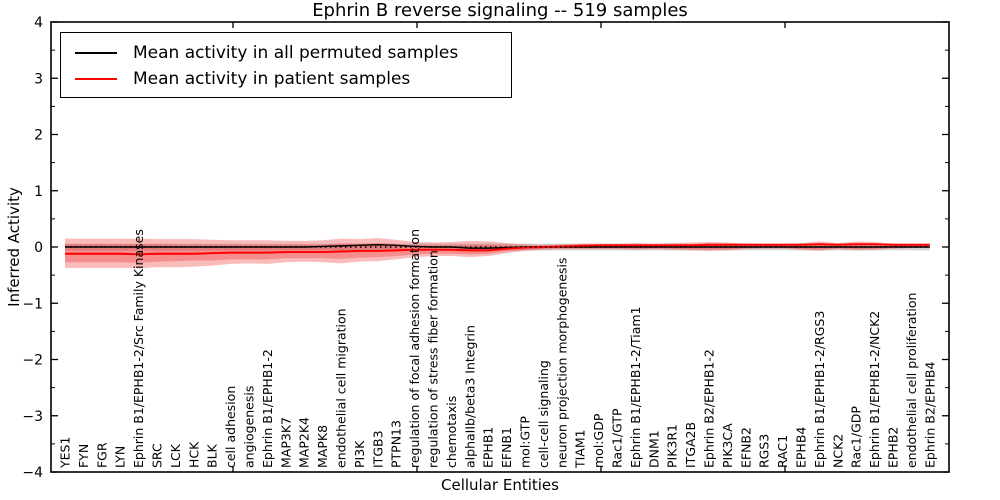 Image resolution: width=1000 pixels, height=500 pixels. Describe the element at coordinates (304, 442) in the screenshot. I see `entity-label: MAP2K4` at that location.